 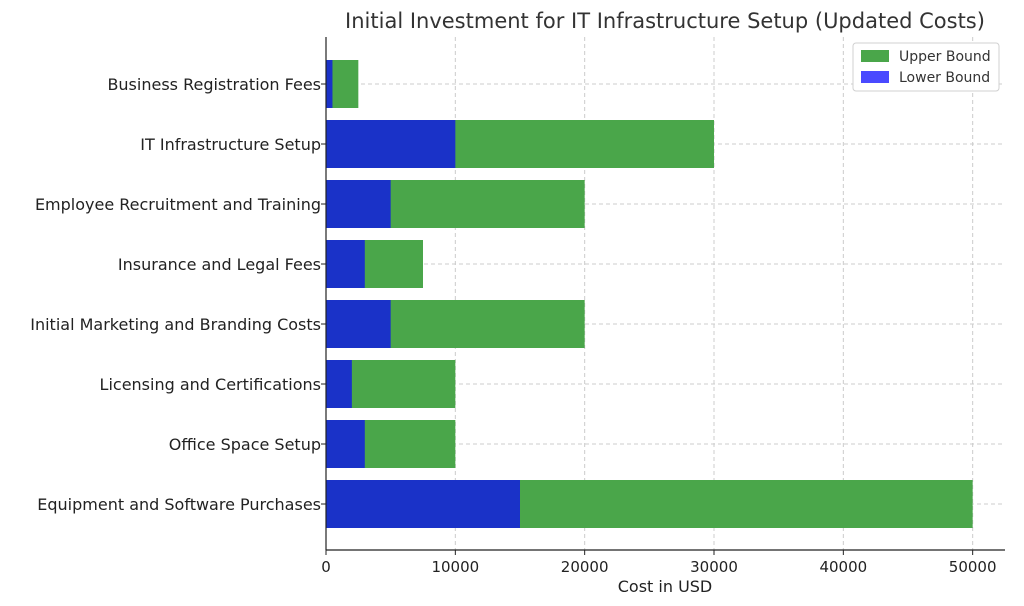 What do you see at coordinates (219, 264) in the screenshot?
I see `category-label: Insurance and Legal Fees` at bounding box center [219, 264].